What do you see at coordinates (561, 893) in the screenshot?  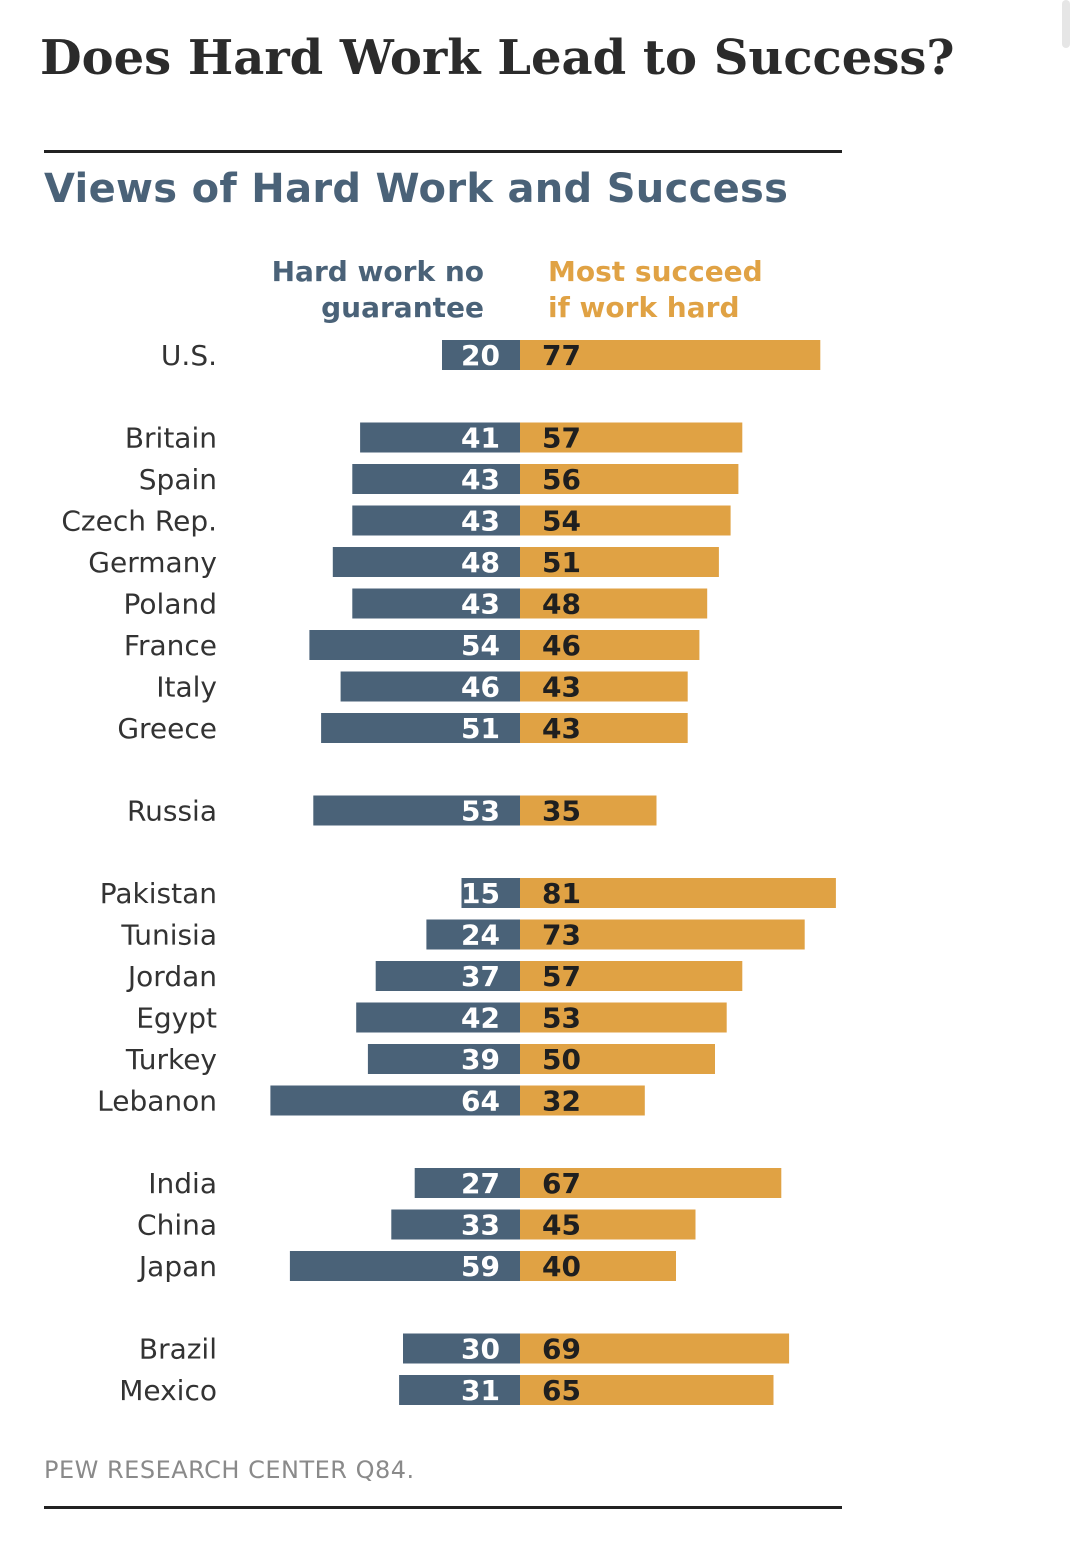 I see `value-label-most-succeed-pakistan: 81` at bounding box center [561, 893].